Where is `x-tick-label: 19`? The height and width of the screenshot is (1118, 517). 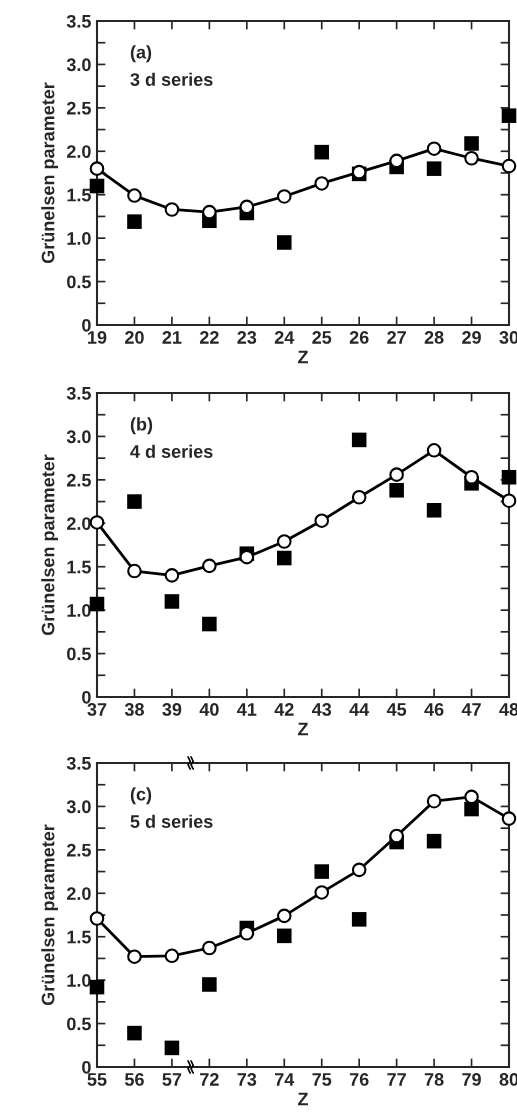 x-tick-label: 19 is located at coordinates (97, 337).